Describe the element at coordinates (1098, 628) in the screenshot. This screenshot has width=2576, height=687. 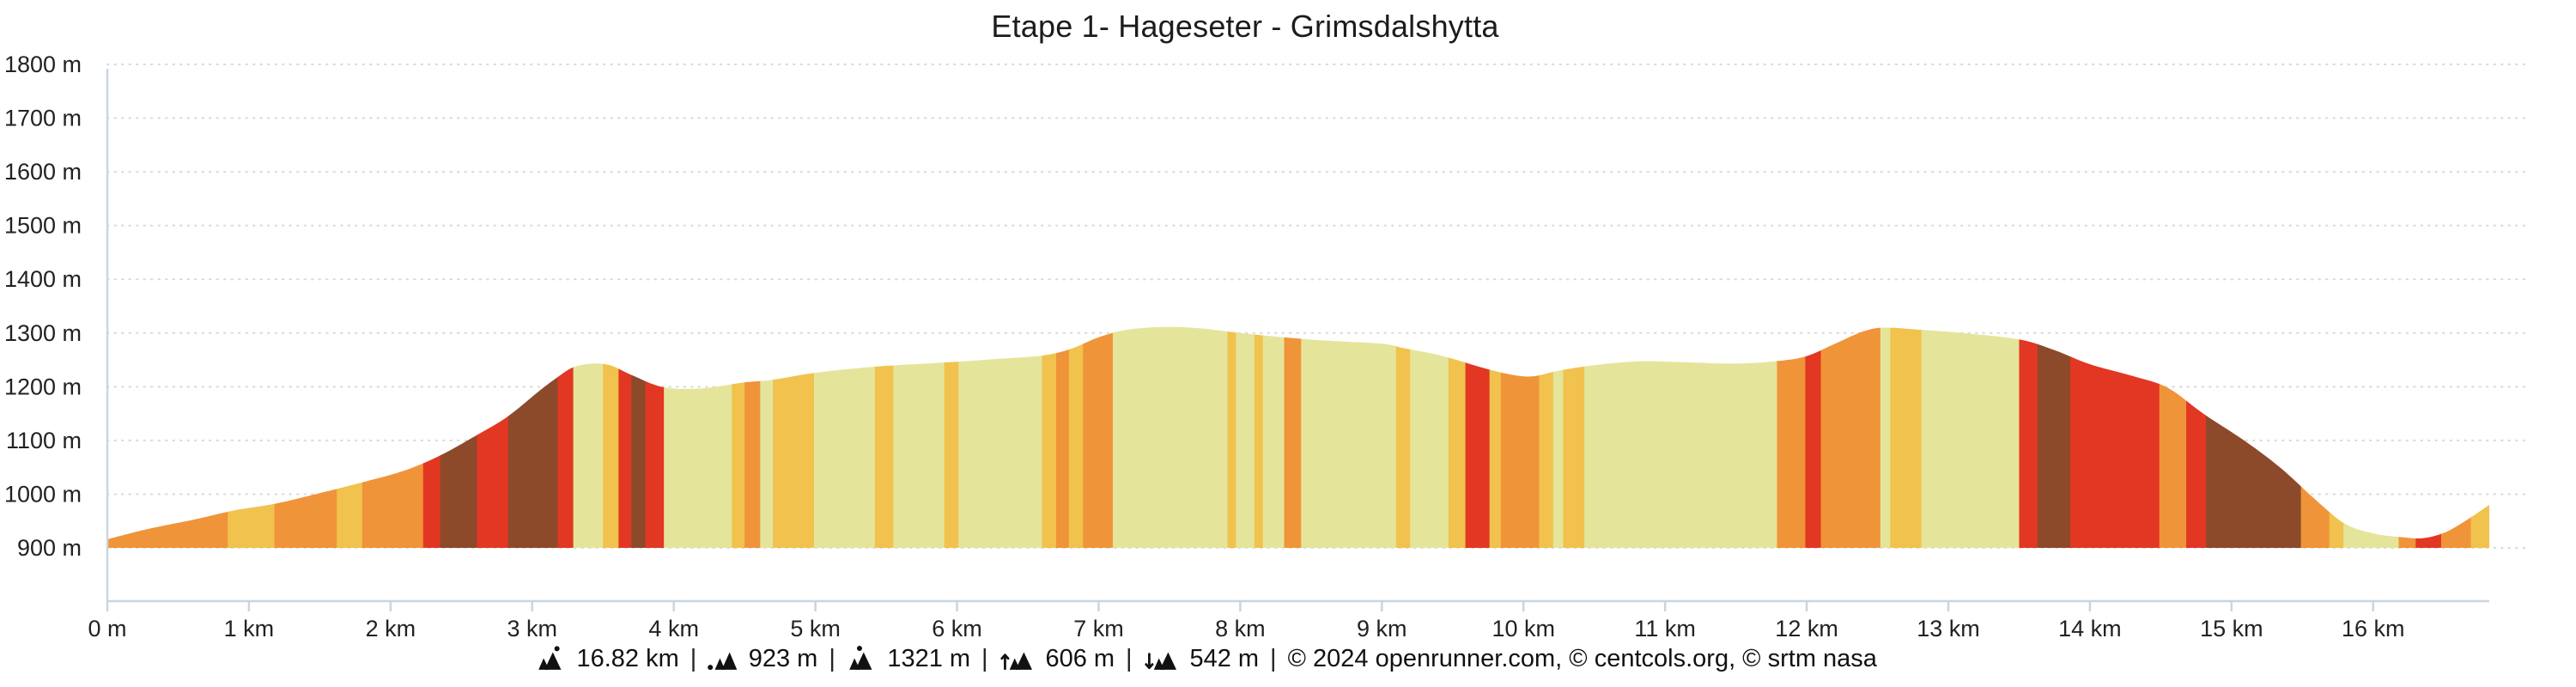
I see `x-tick-label: 7 km` at that location.